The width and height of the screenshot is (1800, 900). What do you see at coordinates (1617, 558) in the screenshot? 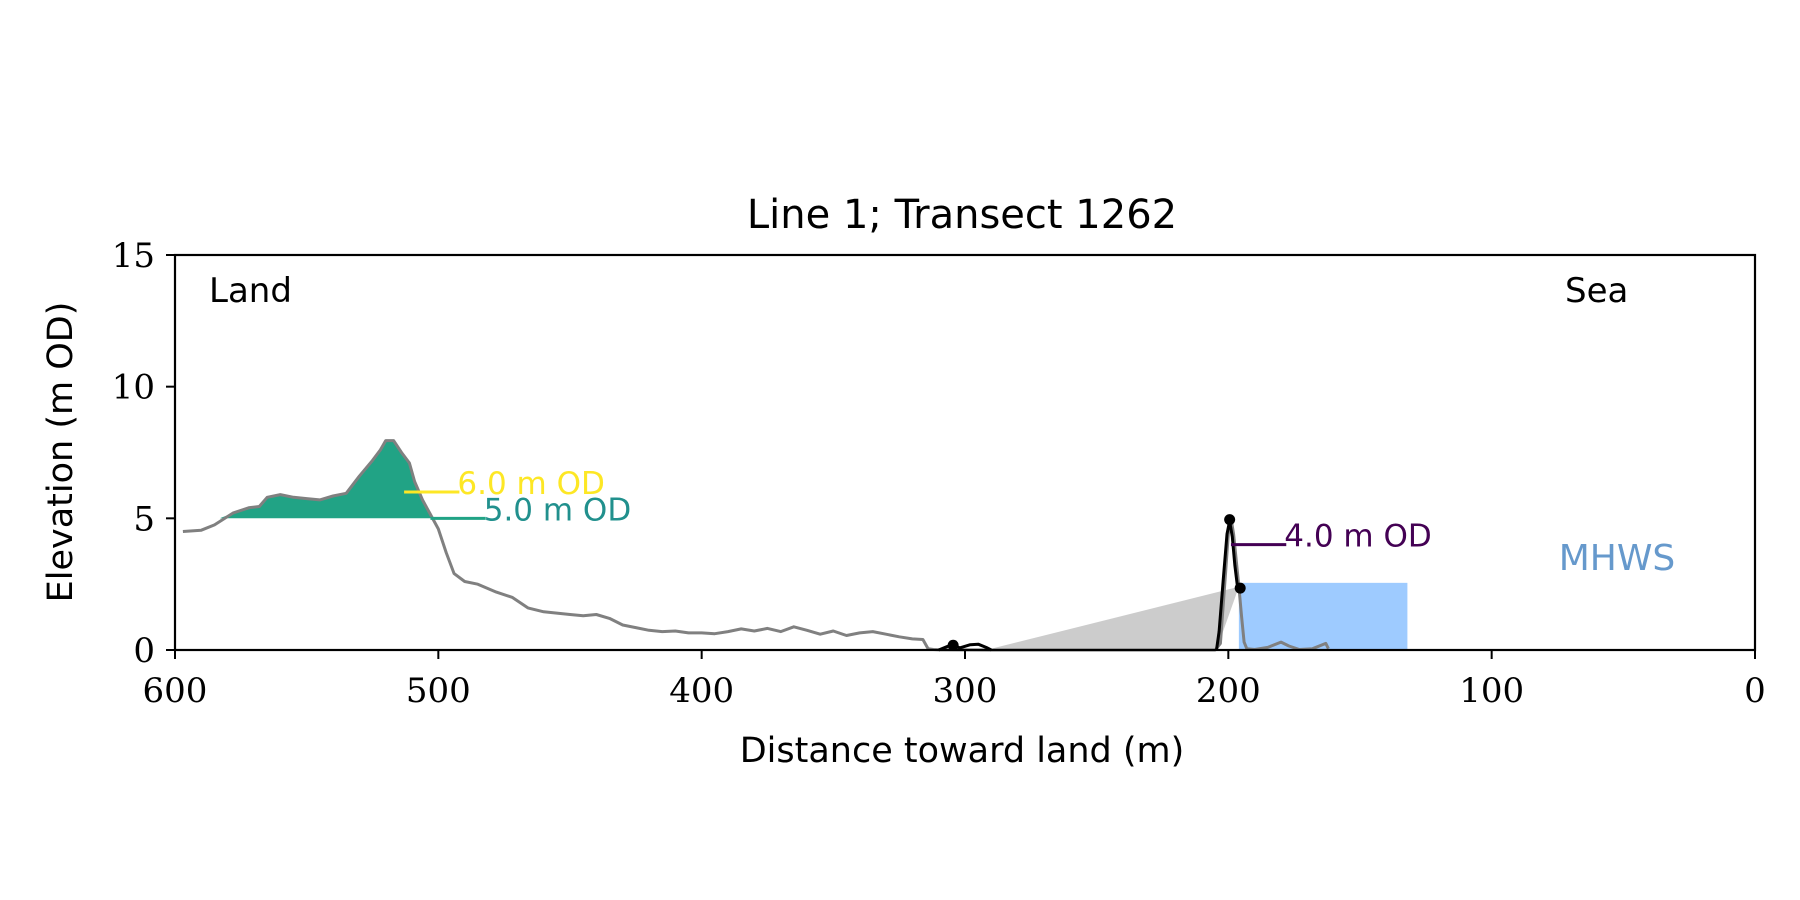
I see `mhws-label: MHWS` at bounding box center [1617, 558].